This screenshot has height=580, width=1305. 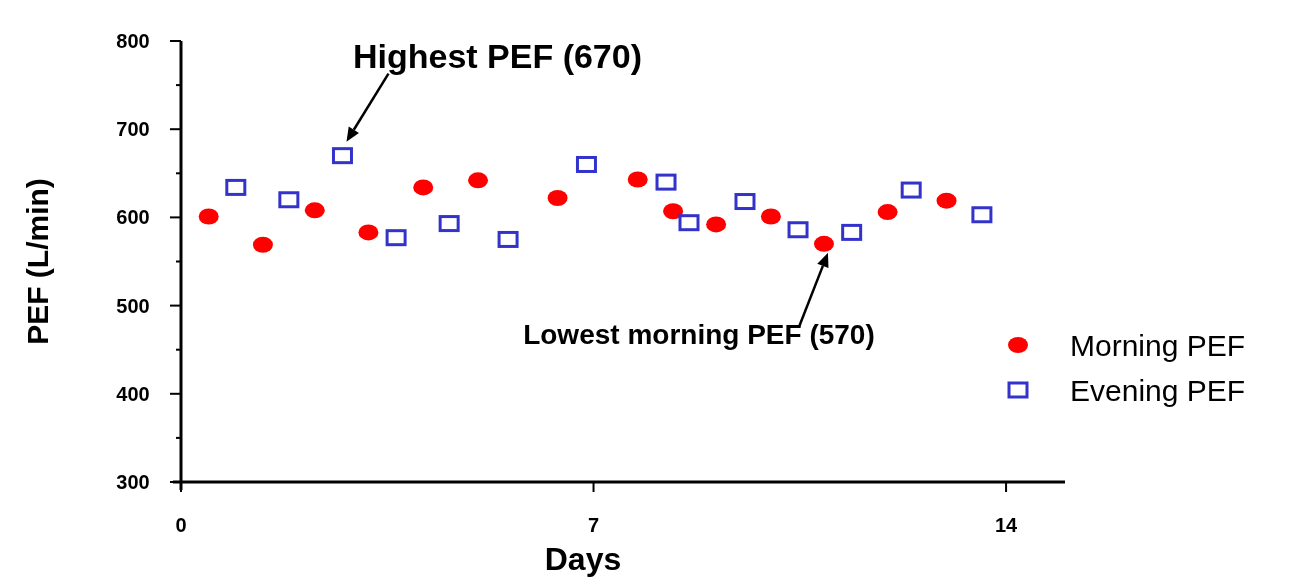 I want to click on y-tick-label: 800, so click(x=133, y=41).